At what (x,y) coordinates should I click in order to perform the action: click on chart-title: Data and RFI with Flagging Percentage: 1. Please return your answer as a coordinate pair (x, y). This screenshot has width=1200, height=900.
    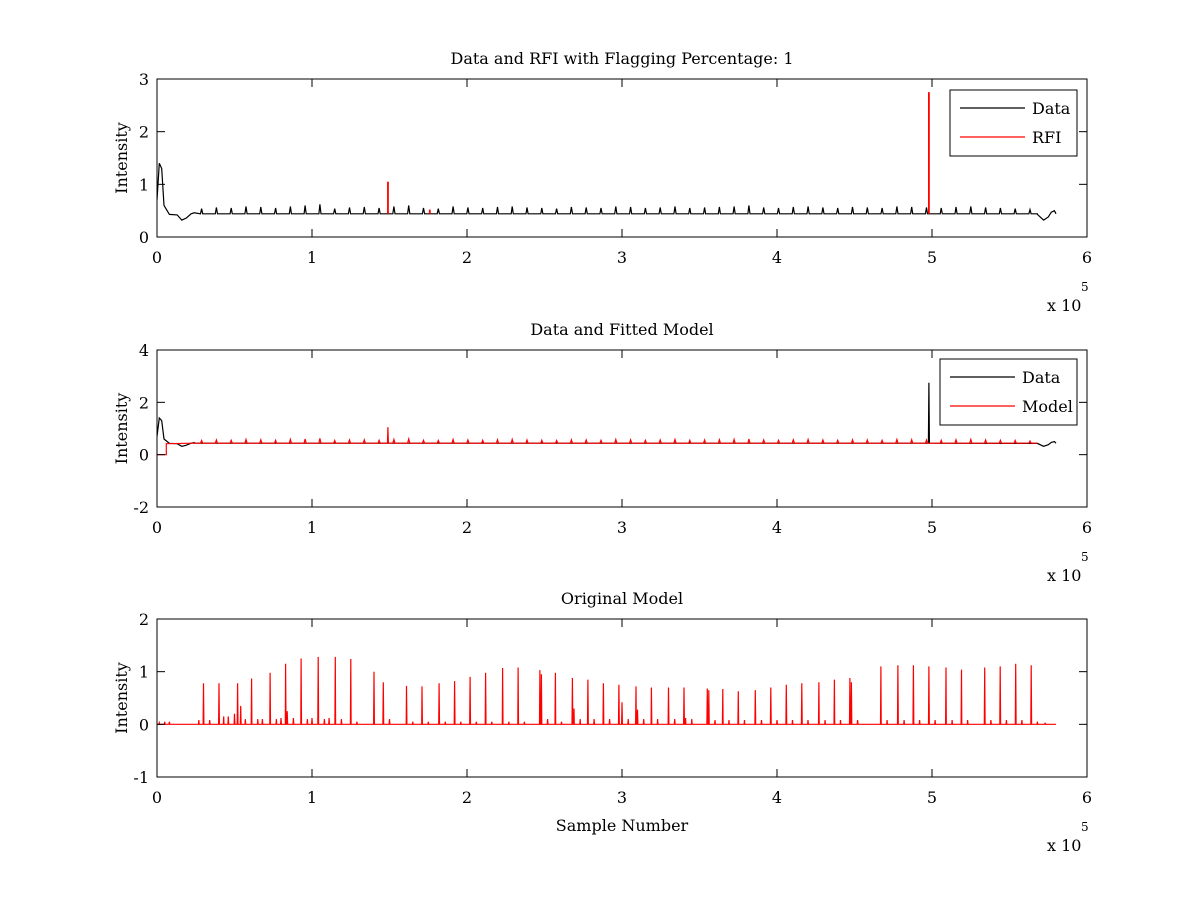
    Looking at the image, I should click on (621, 58).